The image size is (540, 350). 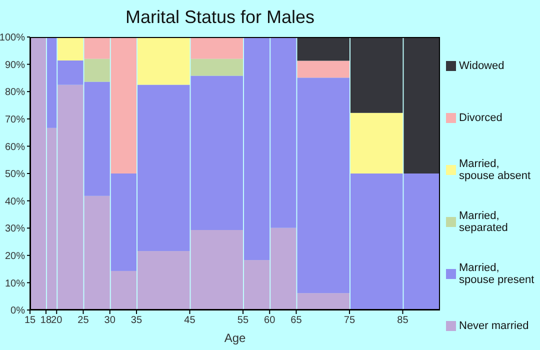 What do you see at coordinates (30, 320) in the screenshot?
I see `x-tick-label: 15` at bounding box center [30, 320].